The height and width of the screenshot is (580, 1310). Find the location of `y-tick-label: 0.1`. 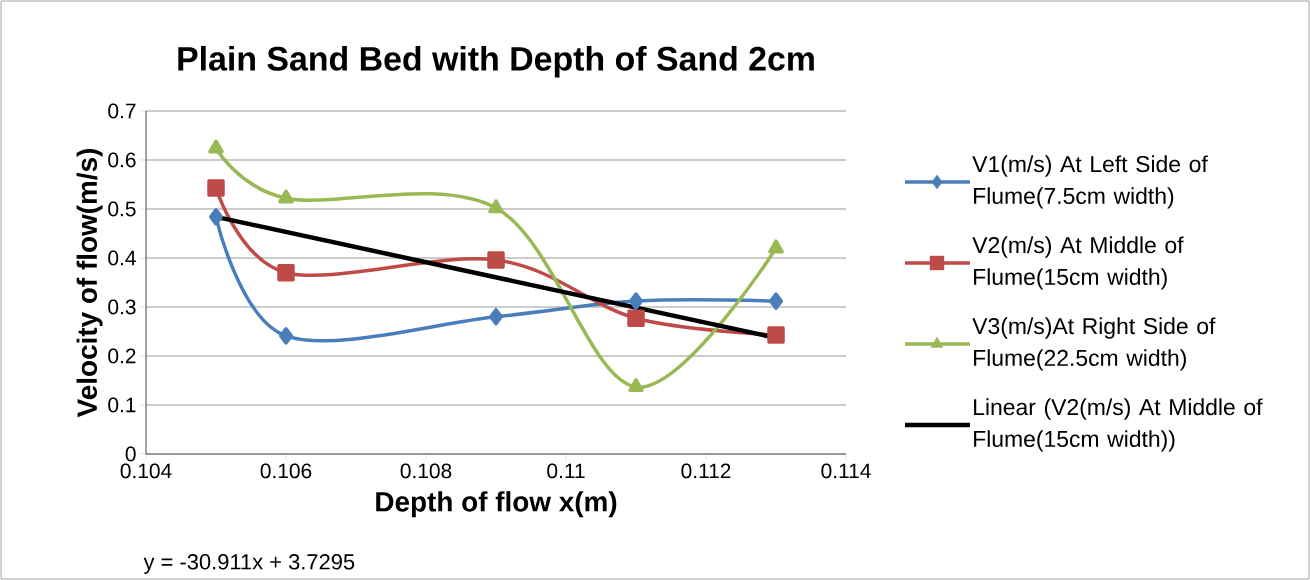

y-tick-label: 0.1 is located at coordinates (122, 405).